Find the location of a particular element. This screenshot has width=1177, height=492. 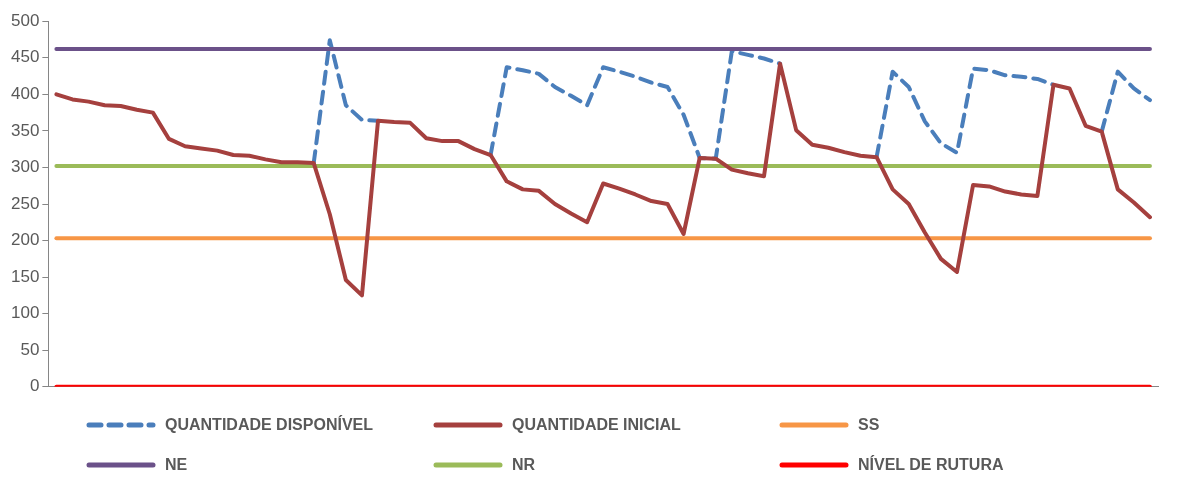

y-tick-label: 150 is located at coordinates (25, 276).